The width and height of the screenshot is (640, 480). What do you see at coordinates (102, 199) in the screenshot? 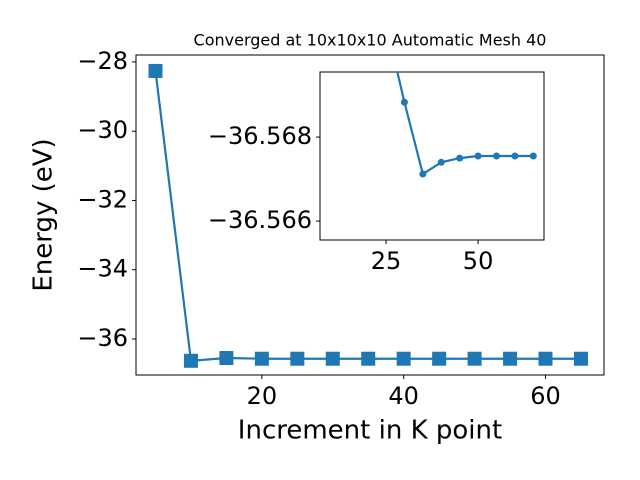
I see `y-tick-label: −32` at bounding box center [102, 199].